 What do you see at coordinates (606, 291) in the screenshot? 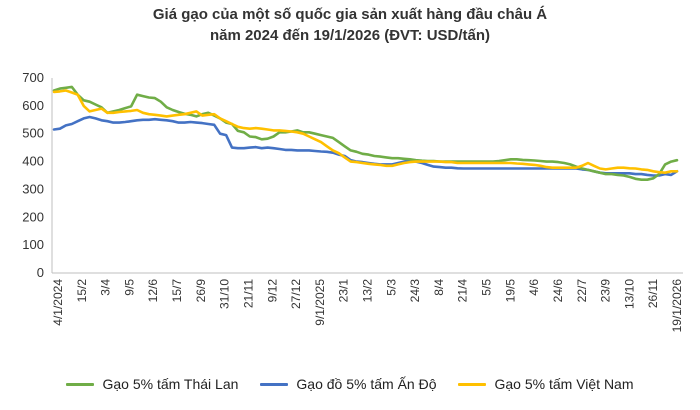
I see `x-tick-label: 23/9` at bounding box center [606, 291].